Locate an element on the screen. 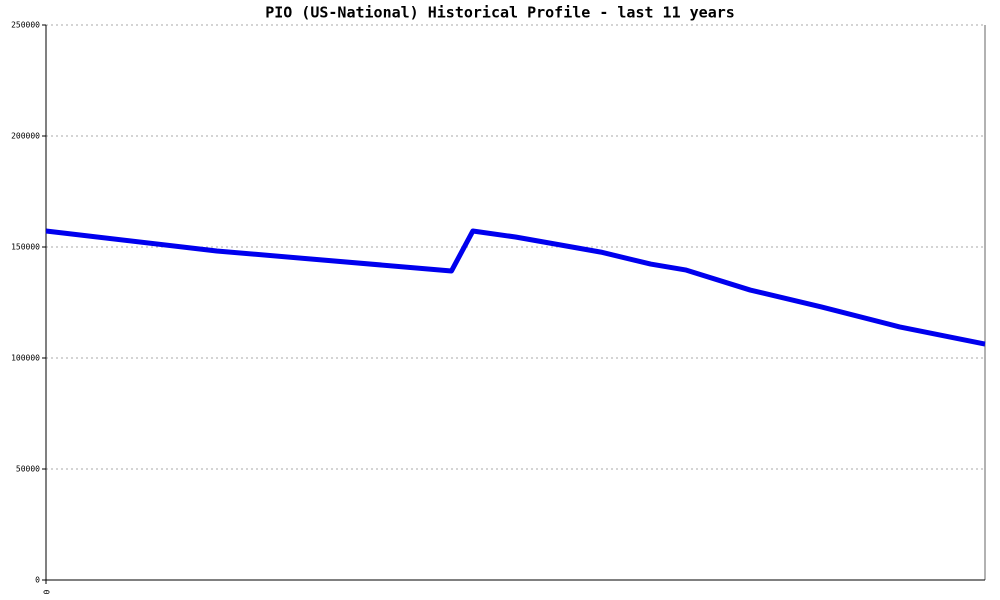 This screenshot has height=600, width=1000. y-tick-label: 150000 is located at coordinates (25, 247).